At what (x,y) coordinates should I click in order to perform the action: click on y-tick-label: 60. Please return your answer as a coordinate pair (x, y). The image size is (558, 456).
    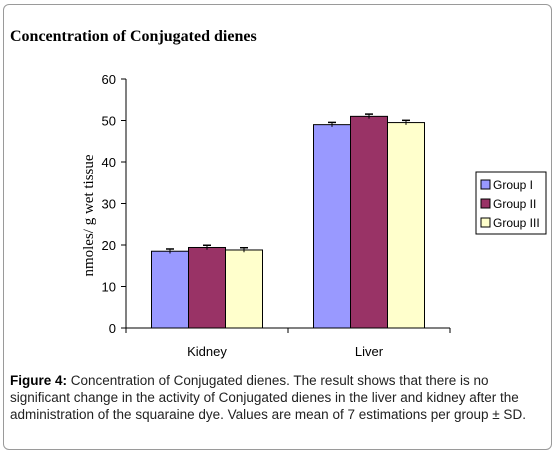
    Looking at the image, I should click on (109, 79).